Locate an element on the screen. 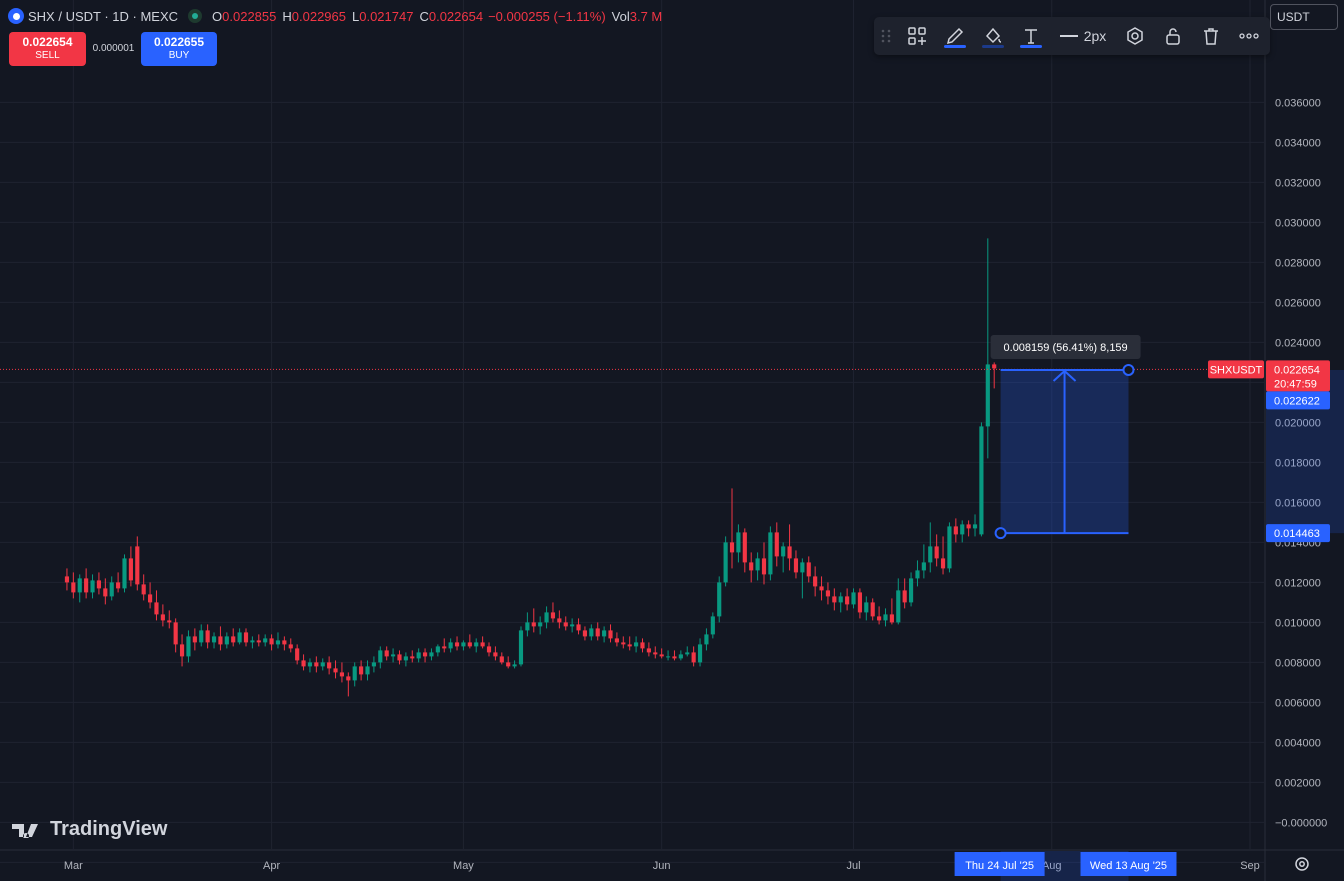 Image resolution: width=1344 pixels, height=881 pixels. y-tick-label: 0.010000 is located at coordinates (1298, 623).